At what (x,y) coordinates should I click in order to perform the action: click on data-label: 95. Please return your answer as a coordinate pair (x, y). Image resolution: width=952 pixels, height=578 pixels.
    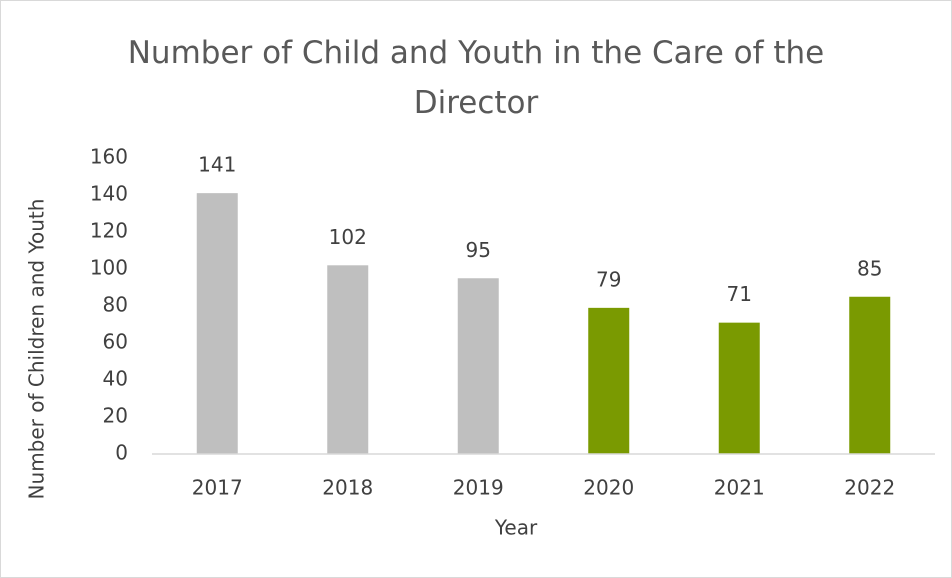
    Looking at the image, I should click on (478, 250).